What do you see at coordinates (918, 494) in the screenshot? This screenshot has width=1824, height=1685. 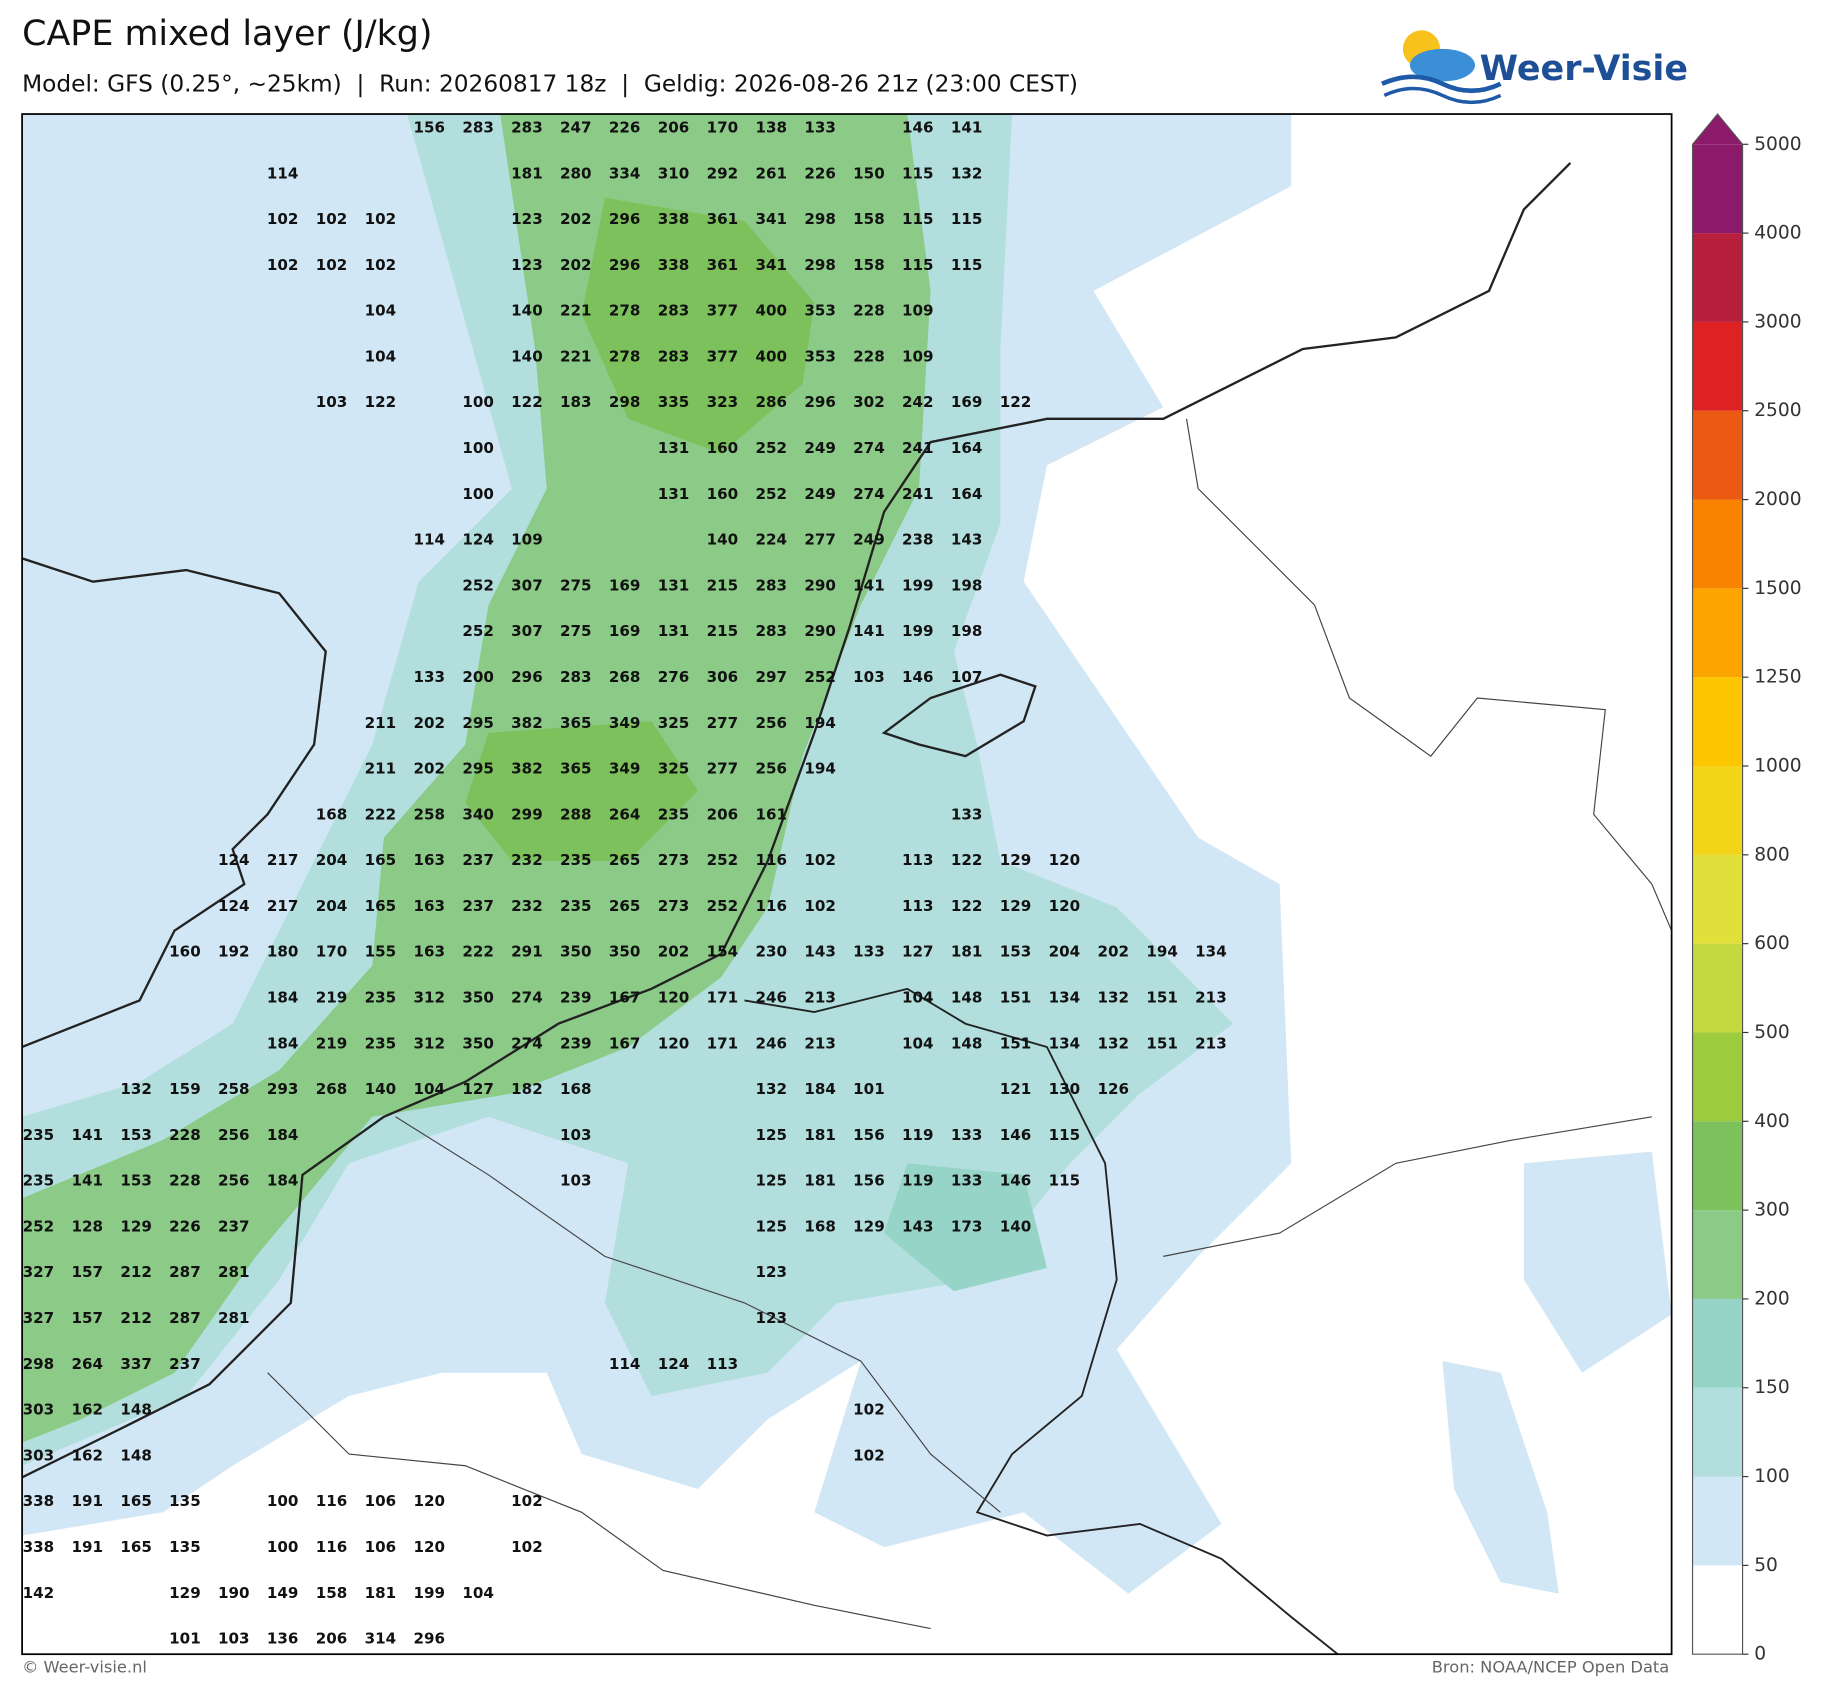 I see `cape-value: 241` at bounding box center [918, 494].